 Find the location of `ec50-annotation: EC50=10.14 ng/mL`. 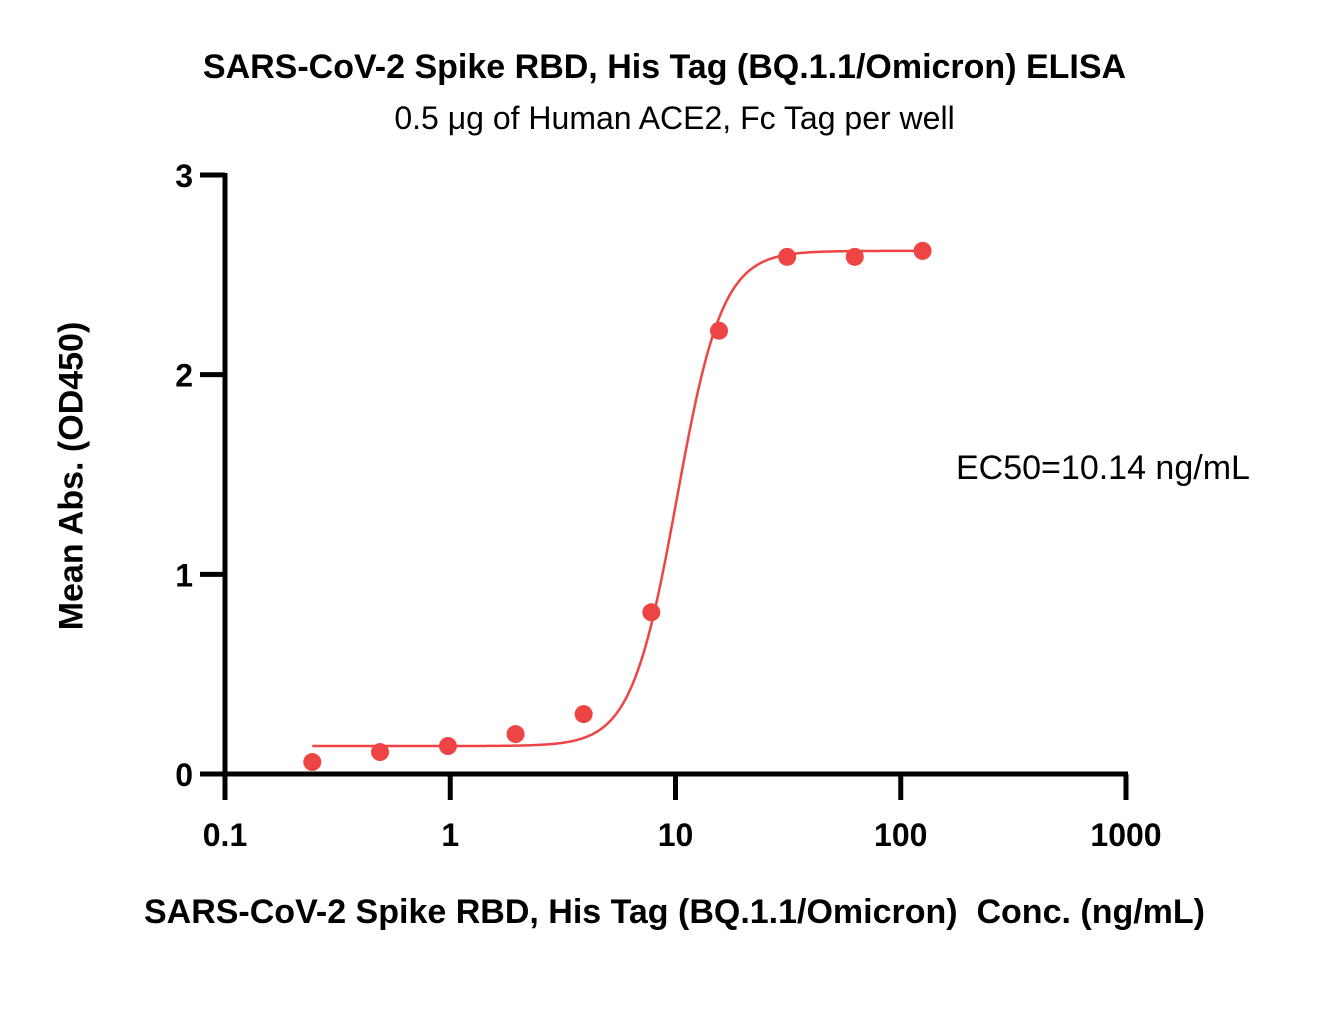

ec50-annotation: EC50=10.14 ng/mL is located at coordinates (1103, 468).